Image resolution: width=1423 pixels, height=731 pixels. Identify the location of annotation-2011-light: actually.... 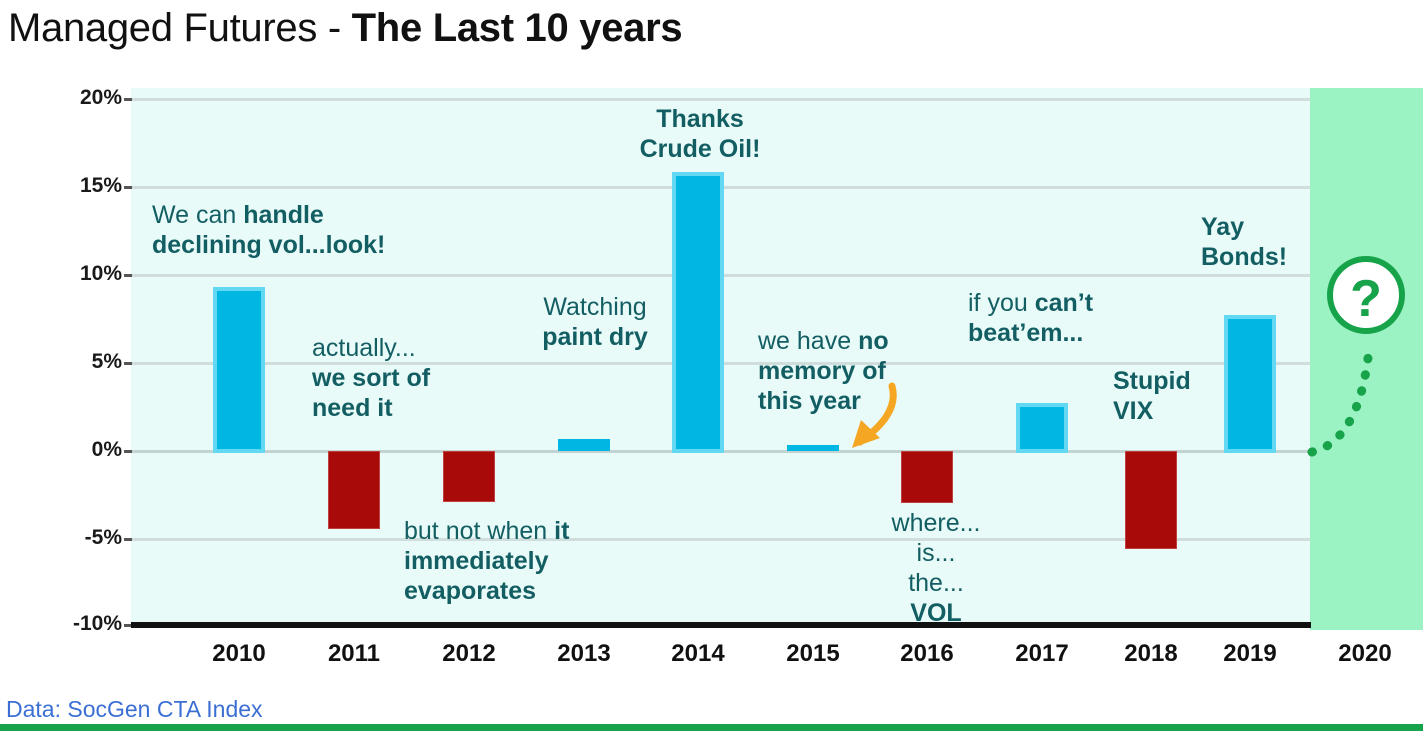
(364, 348).